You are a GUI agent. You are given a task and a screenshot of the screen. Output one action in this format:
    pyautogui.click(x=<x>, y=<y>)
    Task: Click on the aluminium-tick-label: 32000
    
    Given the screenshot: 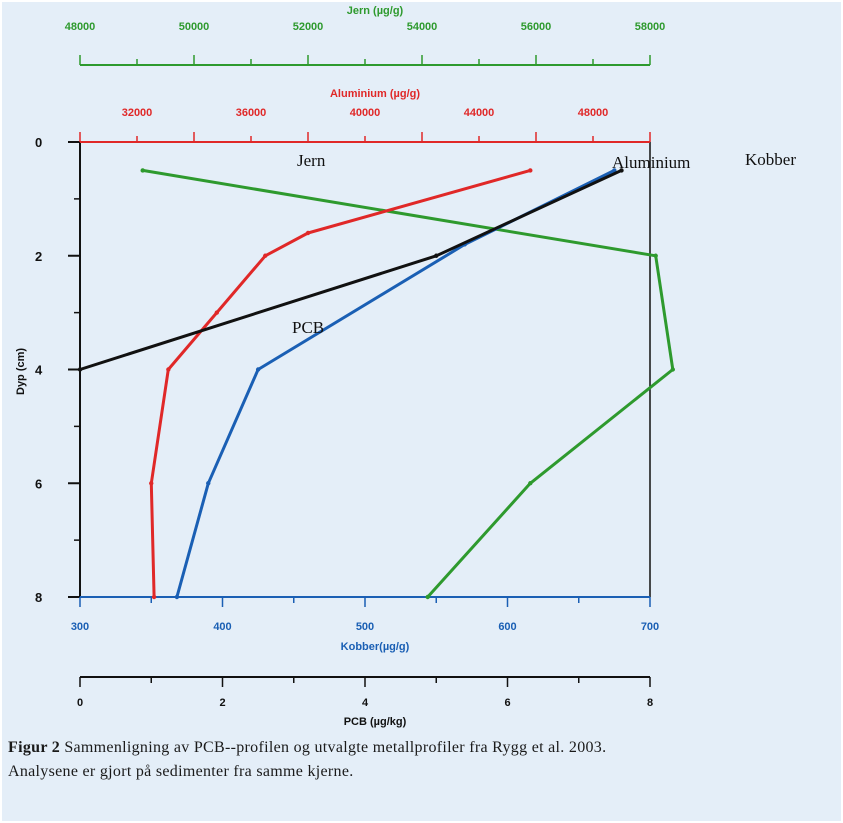 What is the action you would take?
    pyautogui.click(x=137, y=113)
    